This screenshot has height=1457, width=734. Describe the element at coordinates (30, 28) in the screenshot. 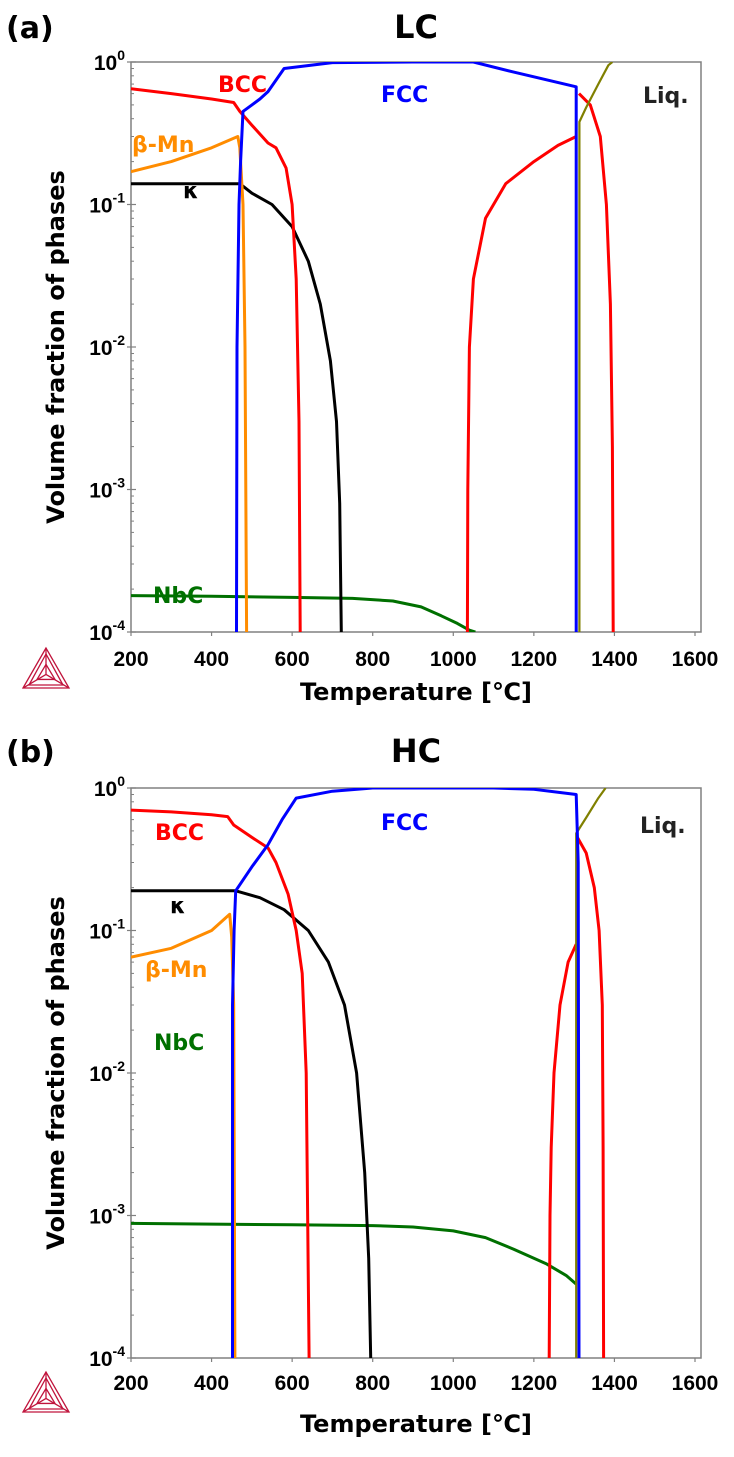

I see `panel-label: (a)` at that location.